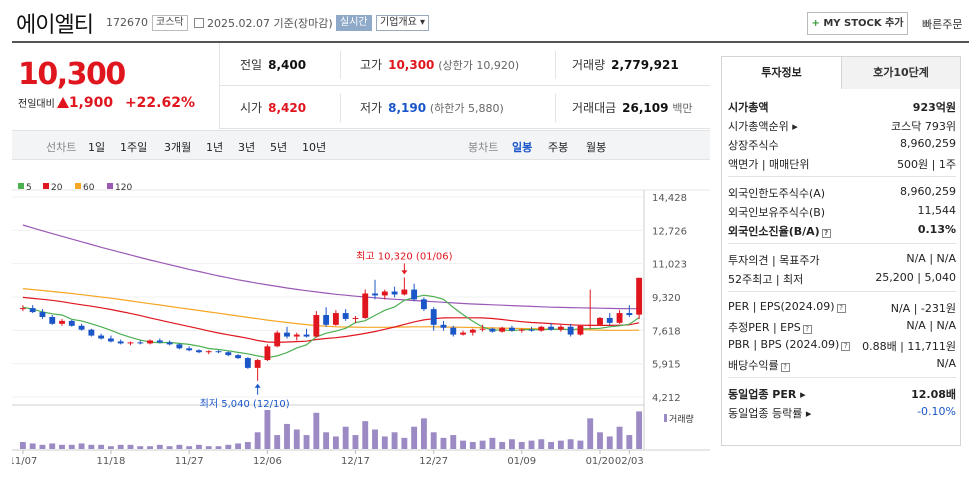  What do you see at coordinates (29, 188) in the screenshot?
I see `legend-label: 5` at bounding box center [29, 188].